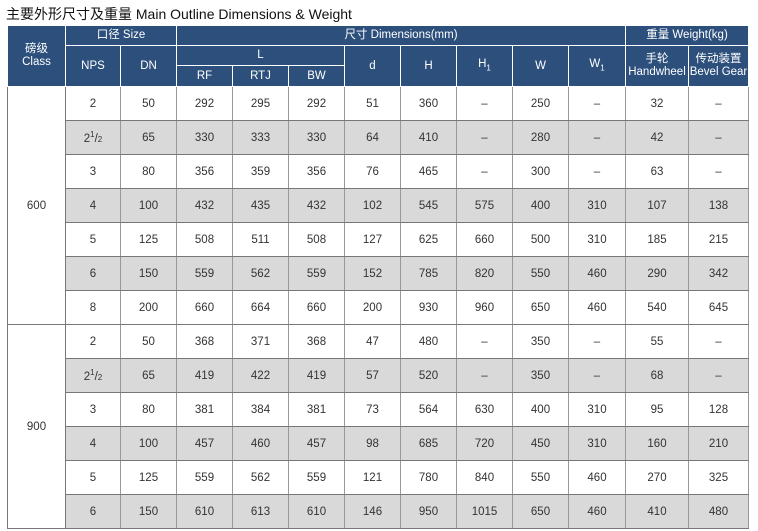  What do you see at coordinates (718, 273) in the screenshot?
I see `table-cell: 342` at bounding box center [718, 273].